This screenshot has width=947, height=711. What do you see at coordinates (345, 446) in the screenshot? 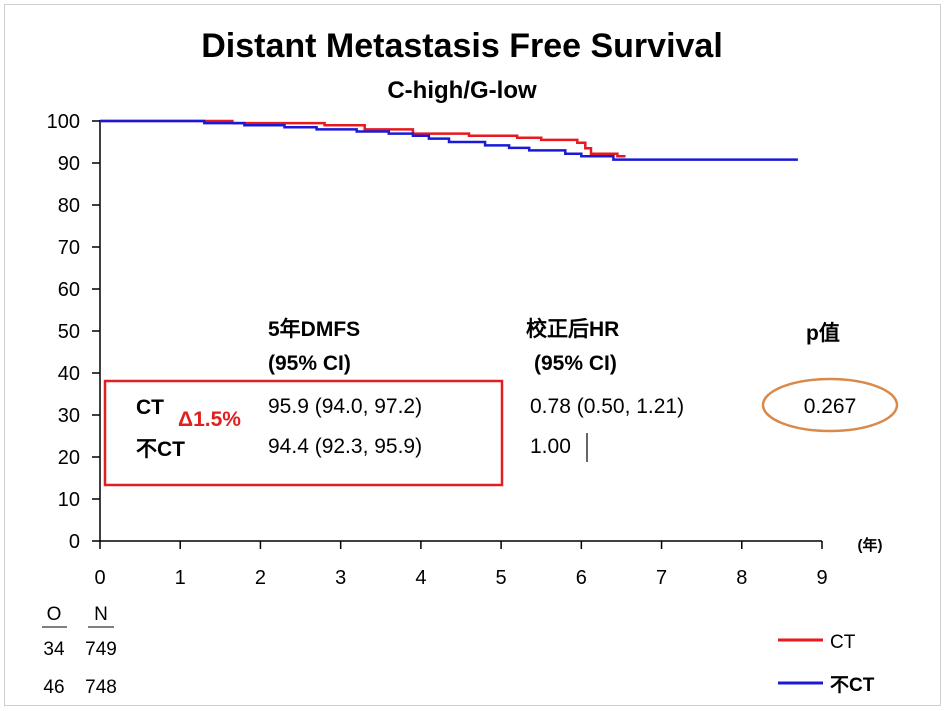
I see `row-no-ct-dmfs: 94.4 (92.3, 95.9)` at bounding box center [345, 446].